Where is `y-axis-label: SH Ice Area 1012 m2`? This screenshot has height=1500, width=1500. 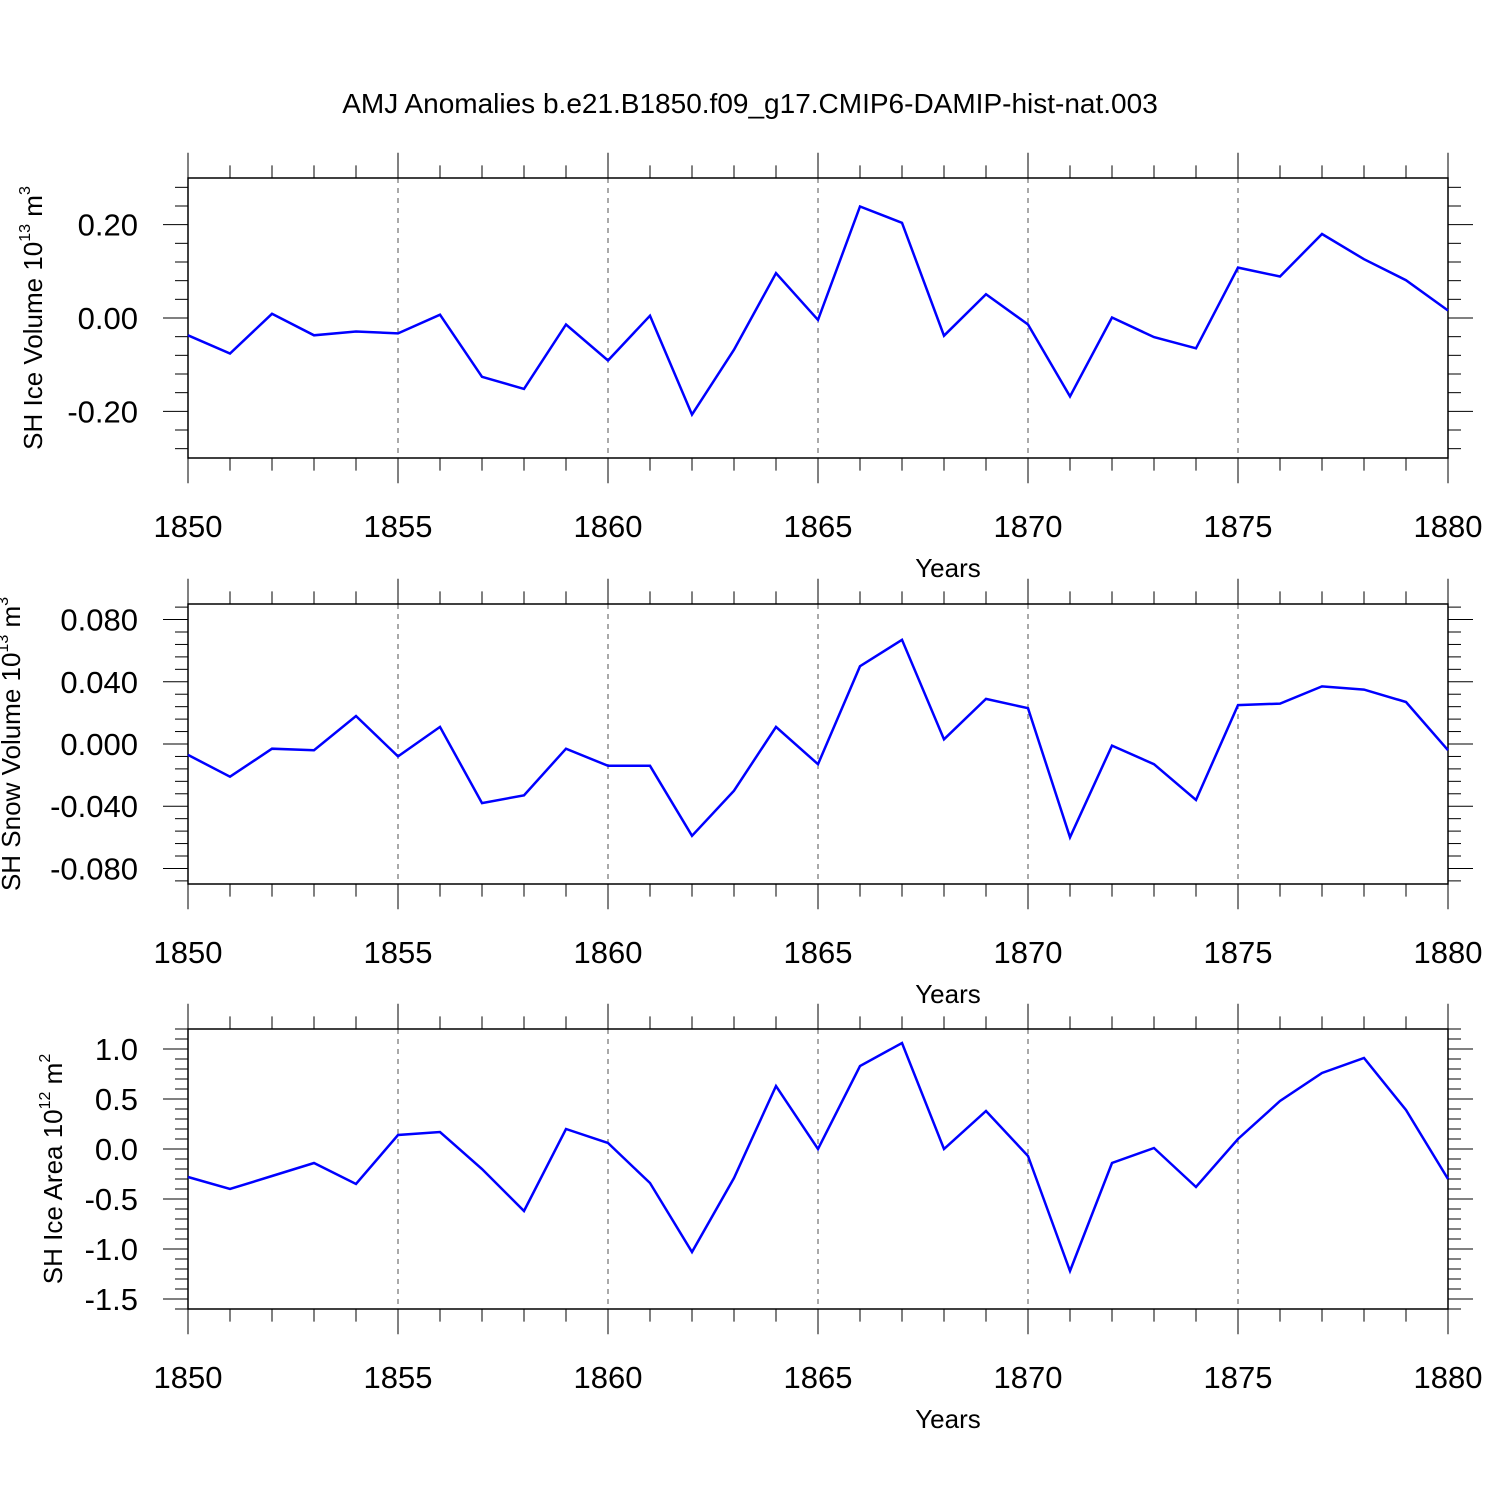
y-axis-label: SH Ice Area 1012 m2 is located at coordinates (52, 1169).